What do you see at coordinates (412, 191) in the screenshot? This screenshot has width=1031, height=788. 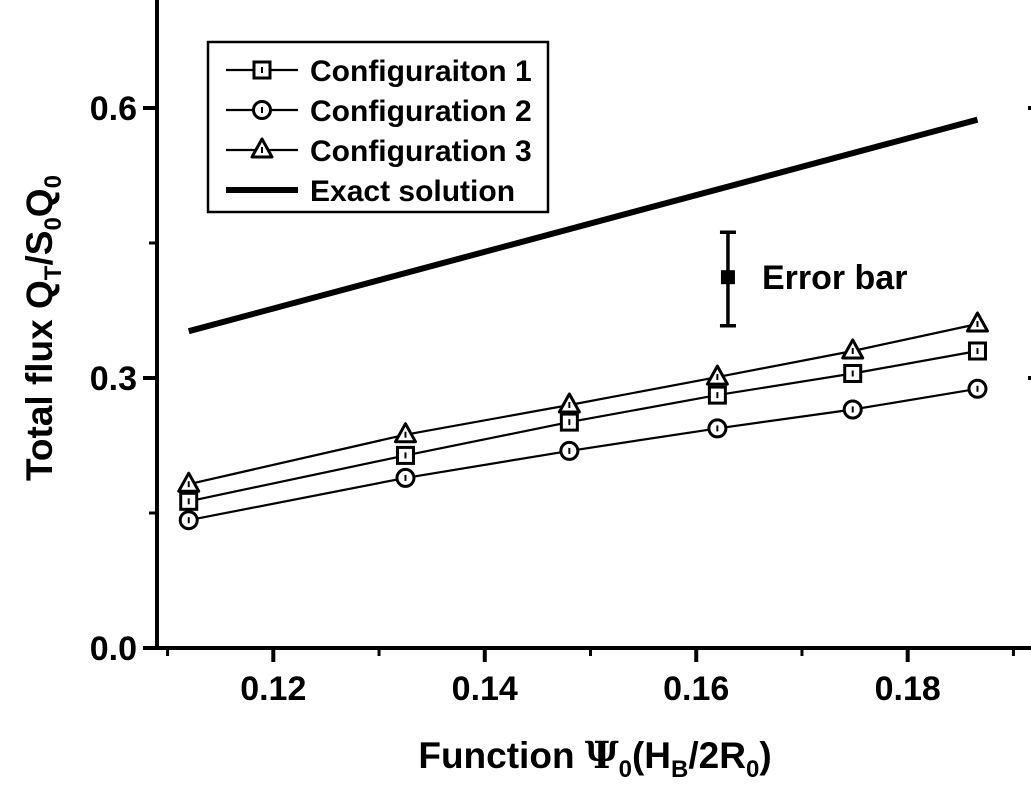 I see `legend-label: Exact solution` at bounding box center [412, 191].